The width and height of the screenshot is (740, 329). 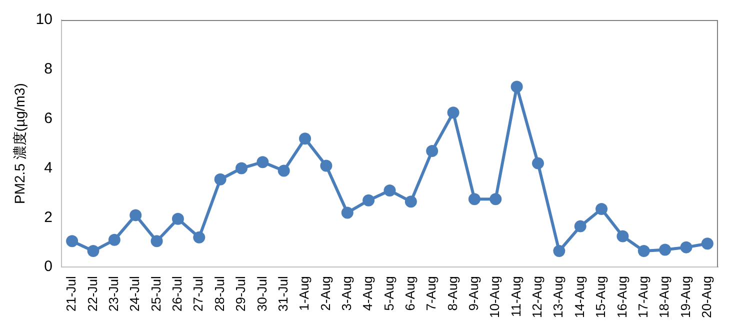 I want to click on x-tick-label: 16-Aug, so click(x=622, y=297).